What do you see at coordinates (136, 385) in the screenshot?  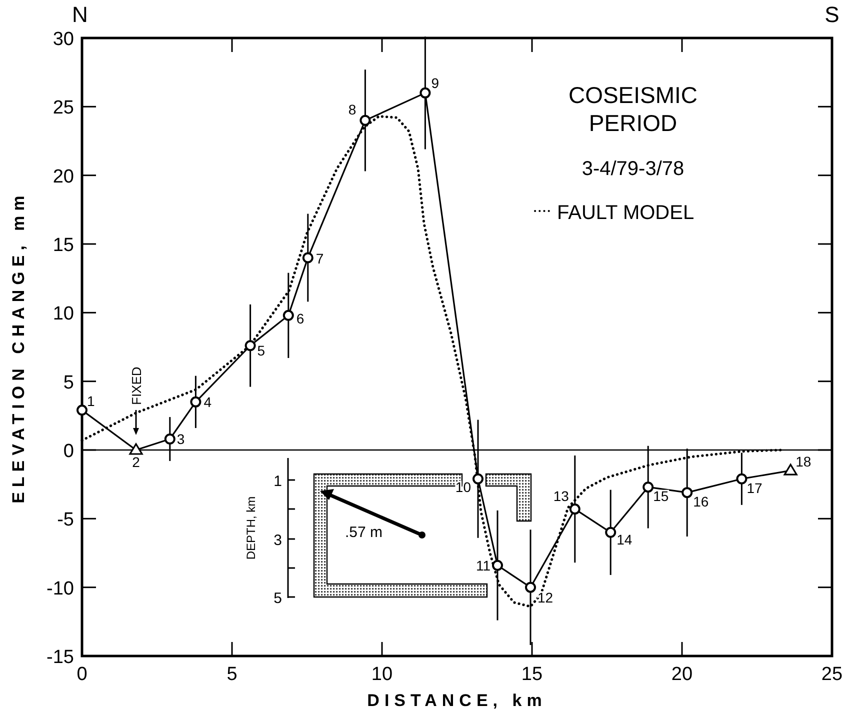 I see `annotation: FIXED` at bounding box center [136, 385].